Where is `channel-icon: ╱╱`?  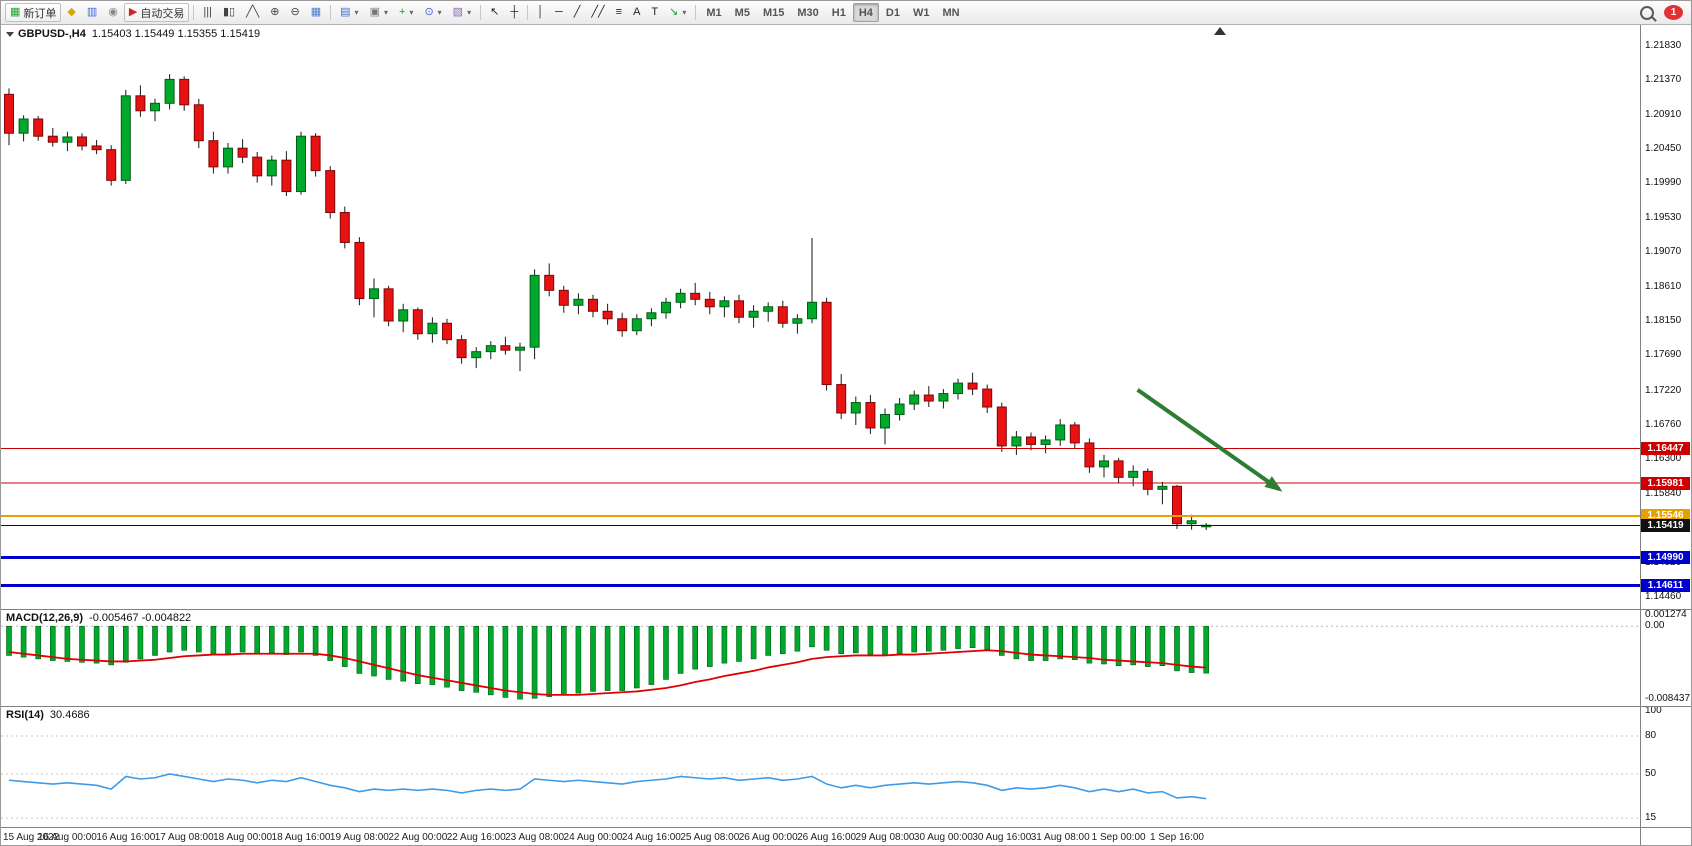
channel-icon: ╱╱ is located at coordinates (597, 12).